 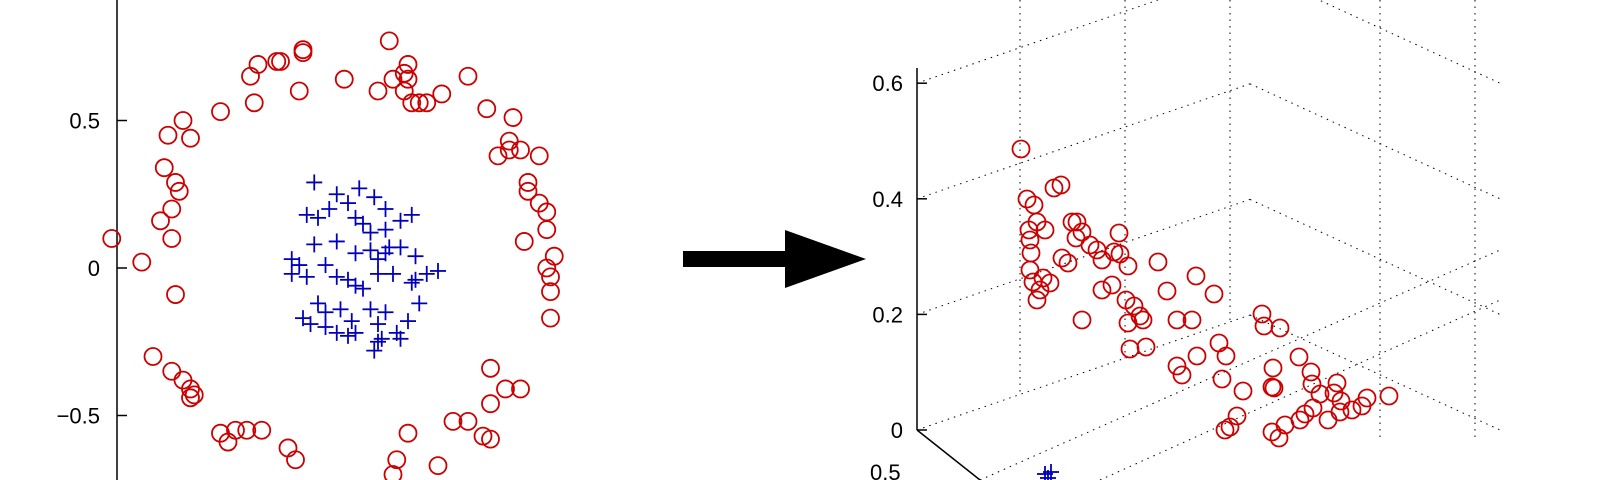 I want to click on left-y-tick-label: 0.5, so click(x=84, y=121).